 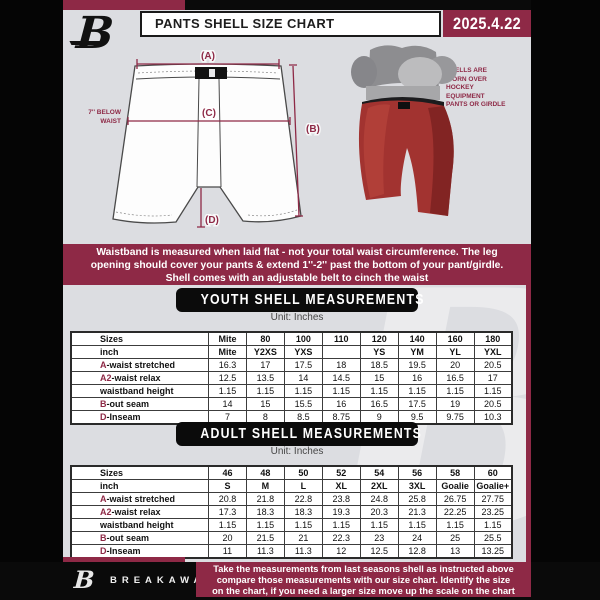 What do you see at coordinates (291, 417) in the screenshot?
I see `table-row: D-Inseam 7 8 8.5 8.75 9 9.5 9.75 10.3` at bounding box center [291, 417].